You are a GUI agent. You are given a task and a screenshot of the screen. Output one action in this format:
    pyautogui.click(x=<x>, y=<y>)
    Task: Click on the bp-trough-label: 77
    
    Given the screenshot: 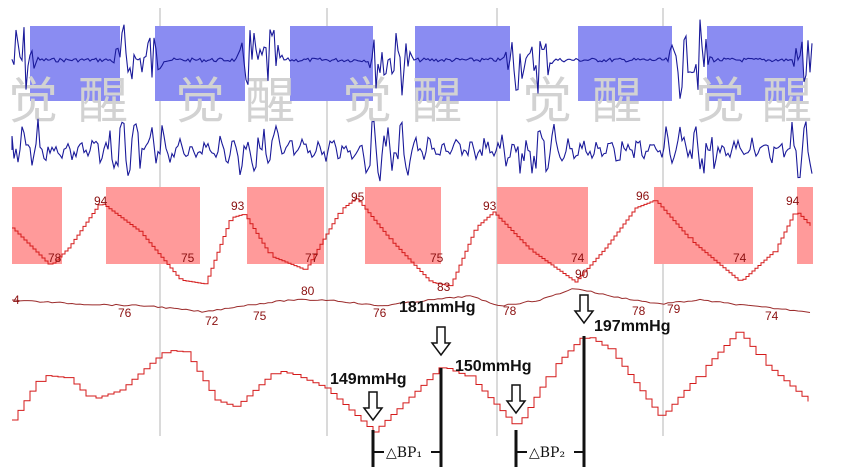 What is the action you would take?
    pyautogui.click(x=312, y=258)
    